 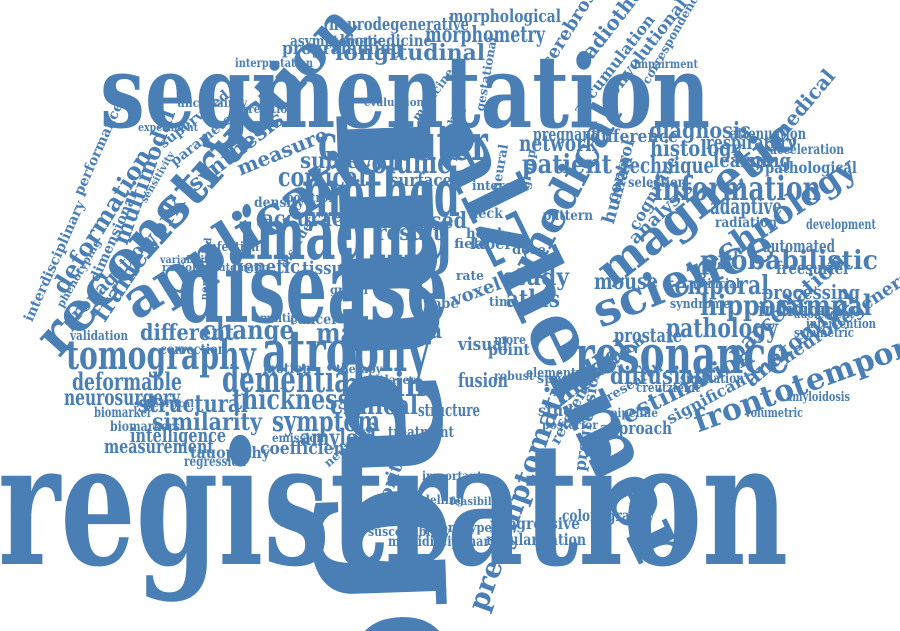 I want to click on word-structural: structural, so click(x=193, y=403).